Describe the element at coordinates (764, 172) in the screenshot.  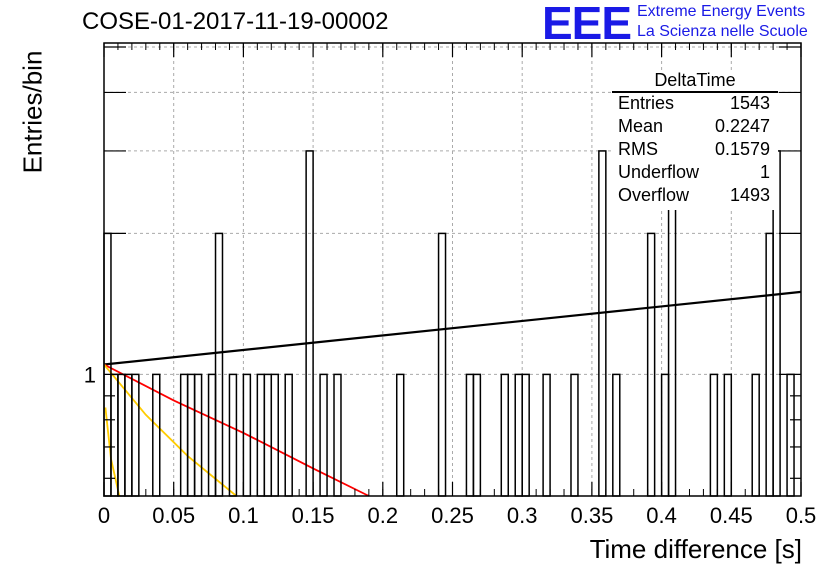
I see `stats-value: 1` at that location.